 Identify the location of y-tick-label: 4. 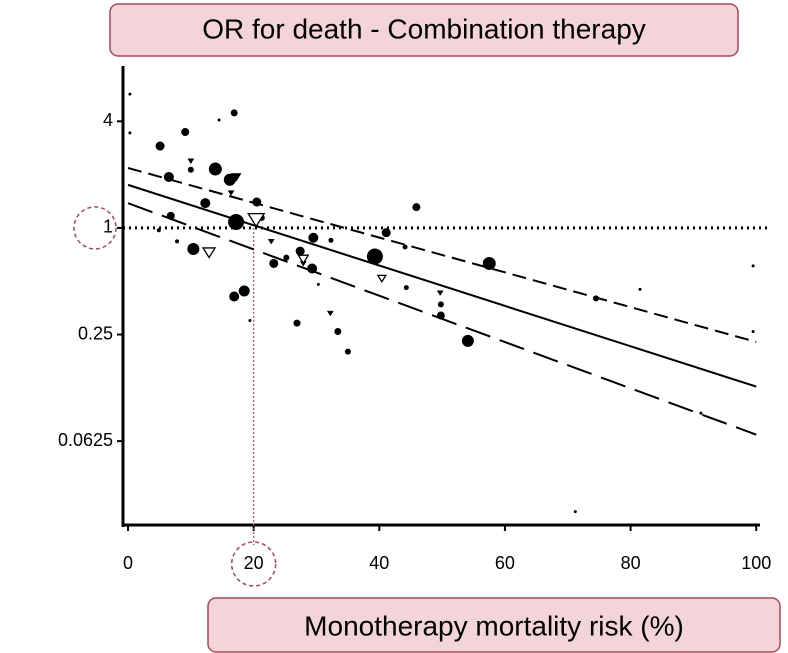
(108, 120).